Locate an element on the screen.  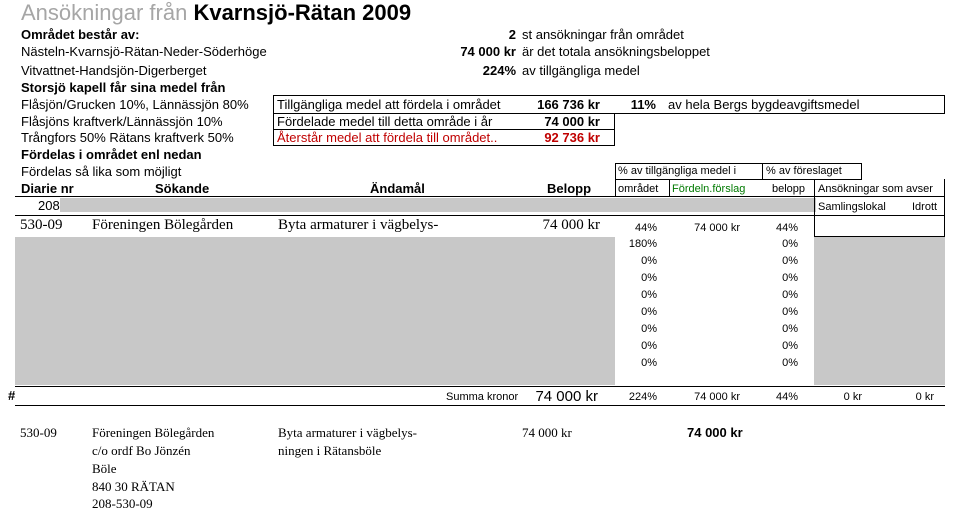
sum-label: Summa kronor is located at coordinates (482, 397).